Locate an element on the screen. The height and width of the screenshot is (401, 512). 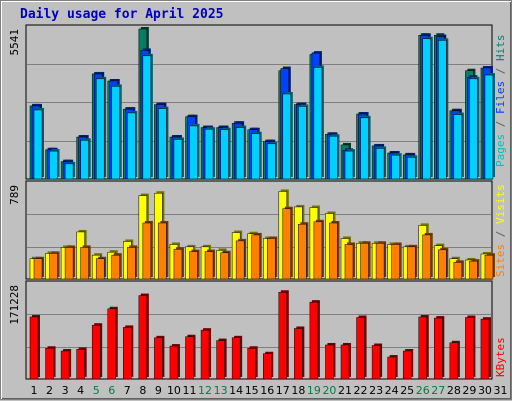
x-tick-day-28: 28 is located at coordinates (454, 390).